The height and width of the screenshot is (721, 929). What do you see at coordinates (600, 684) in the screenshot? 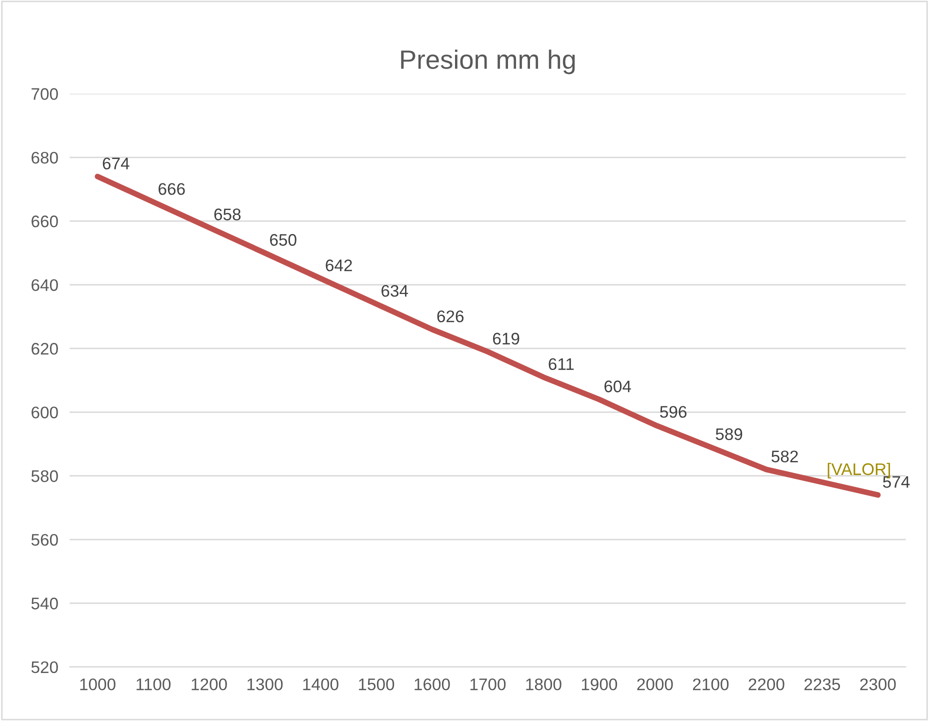
I see `x-tick-label: 1900` at bounding box center [600, 684].